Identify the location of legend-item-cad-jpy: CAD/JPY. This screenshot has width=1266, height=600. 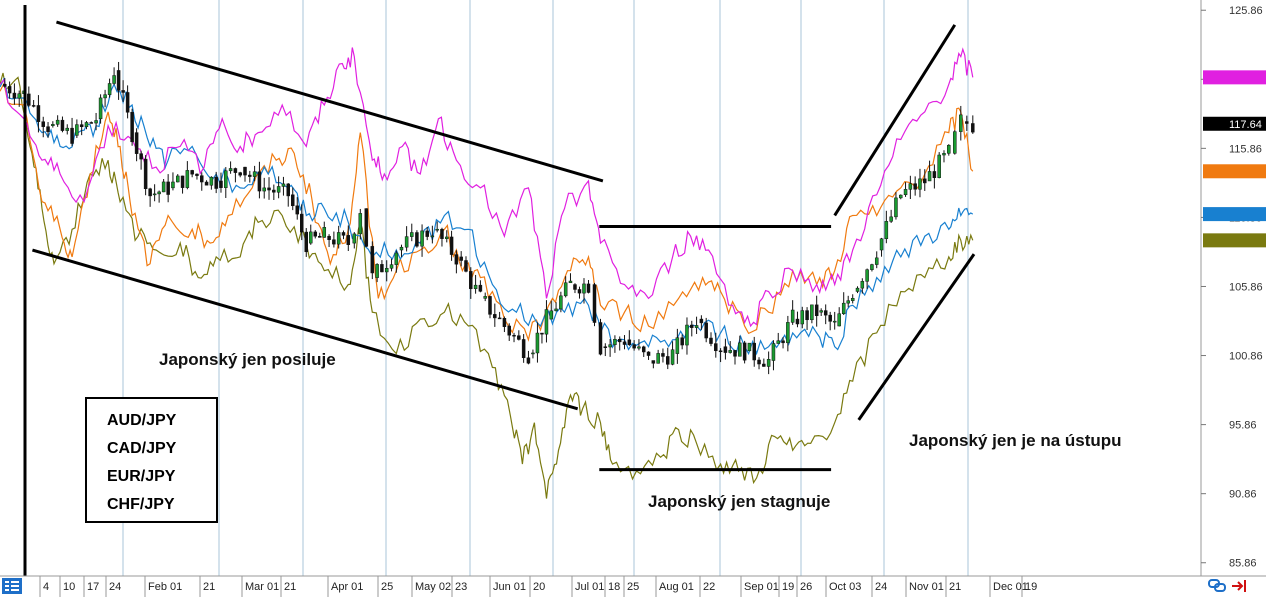
(142, 448).